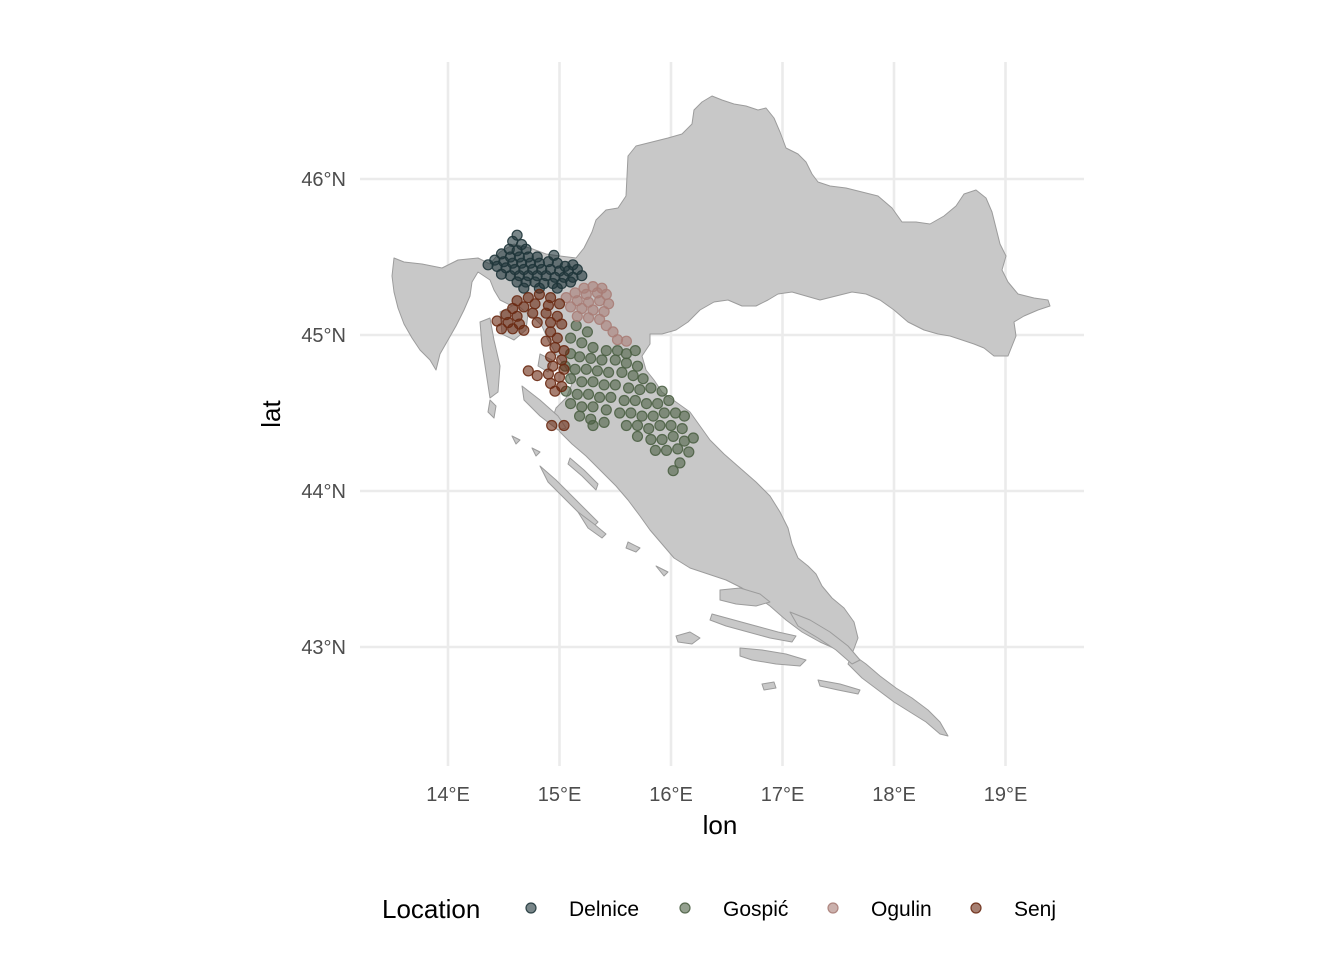  I want to click on island-cres, so click(490, 358).